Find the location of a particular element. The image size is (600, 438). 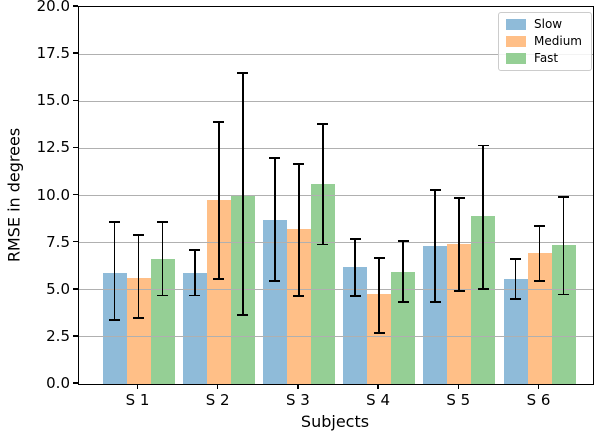

xtick-s6 is located at coordinates (538, 386).